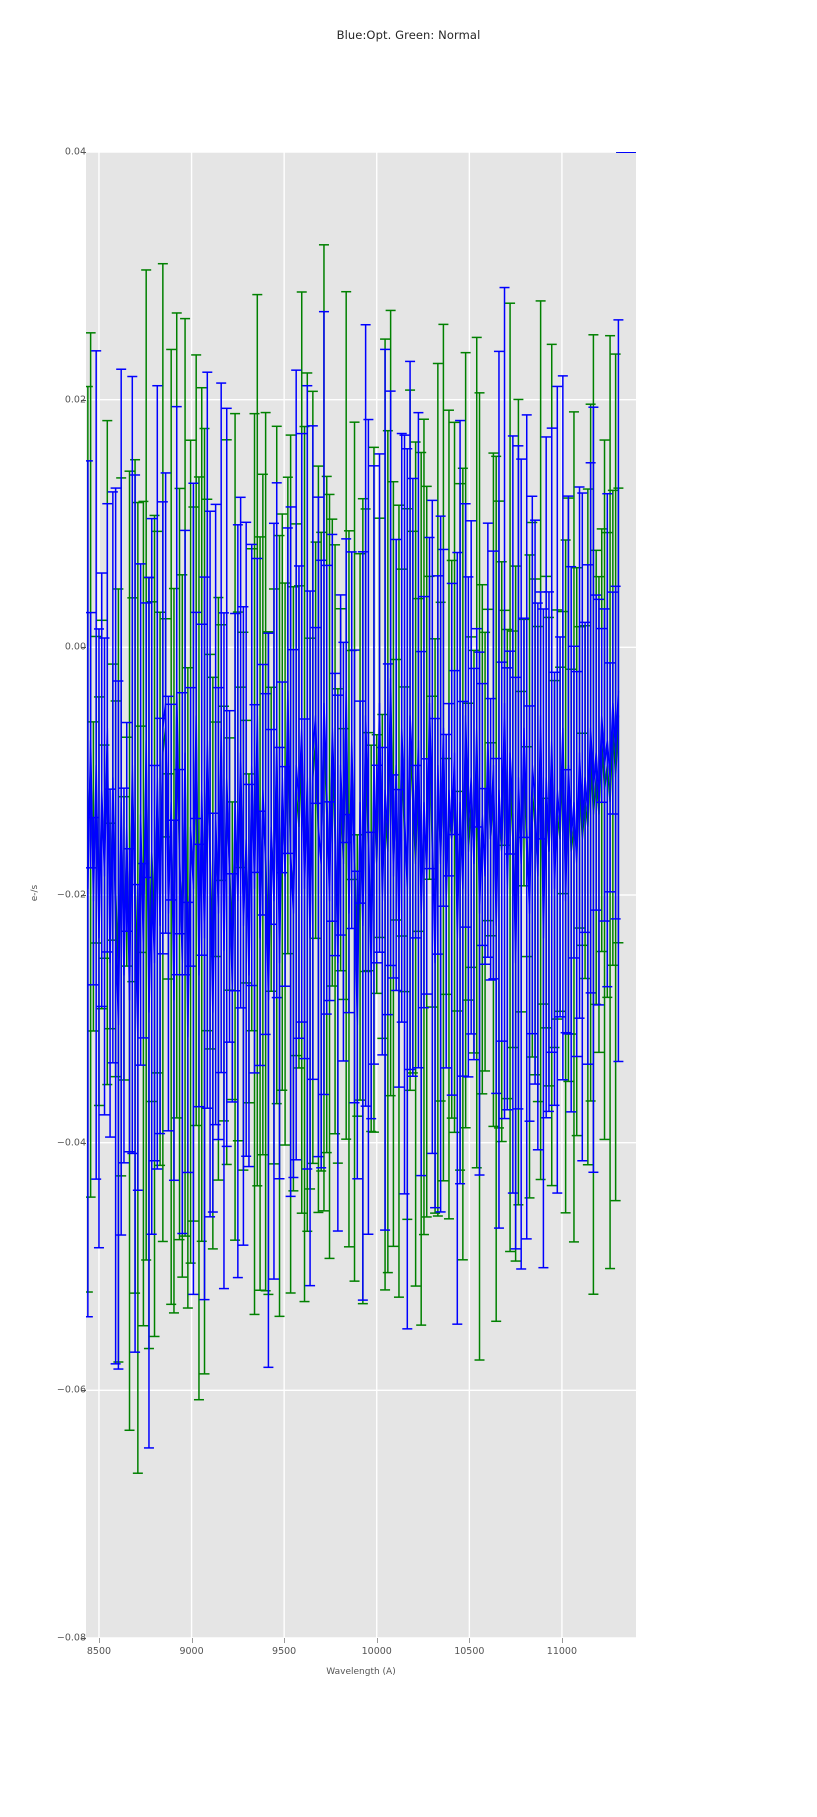 The height and width of the screenshot is (1817, 817). Describe the element at coordinates (71, 1390) in the screenshot. I see `y-tick-label: −0.06` at that location.